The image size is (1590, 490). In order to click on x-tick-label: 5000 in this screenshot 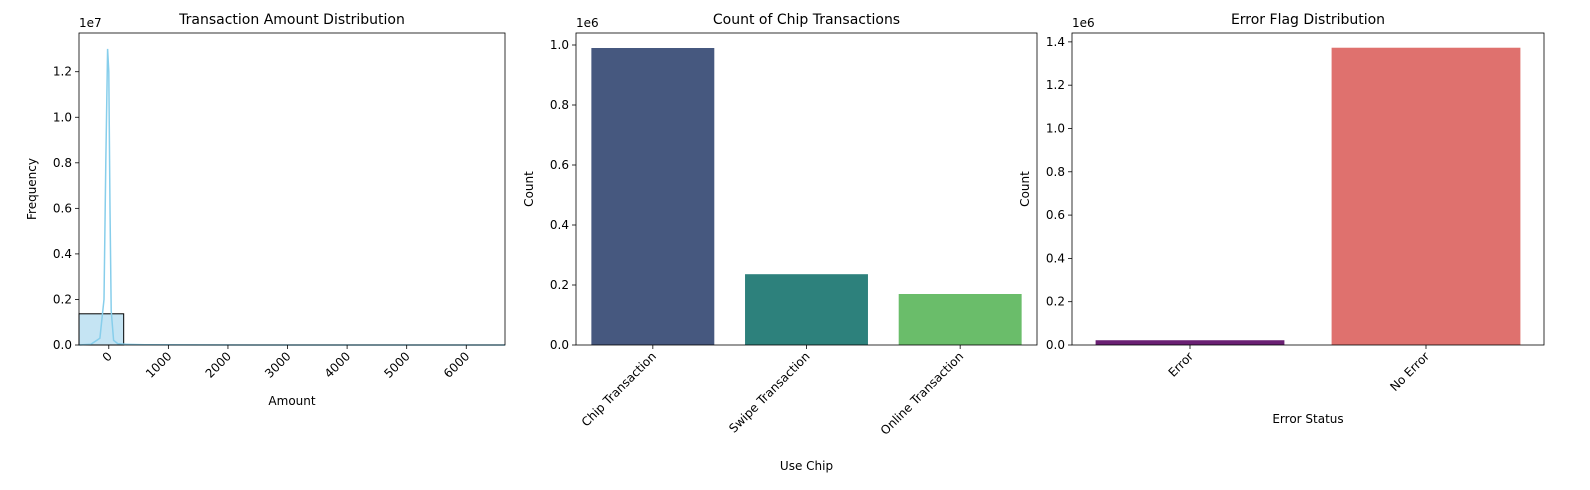, I will do `click(396, 364)`.